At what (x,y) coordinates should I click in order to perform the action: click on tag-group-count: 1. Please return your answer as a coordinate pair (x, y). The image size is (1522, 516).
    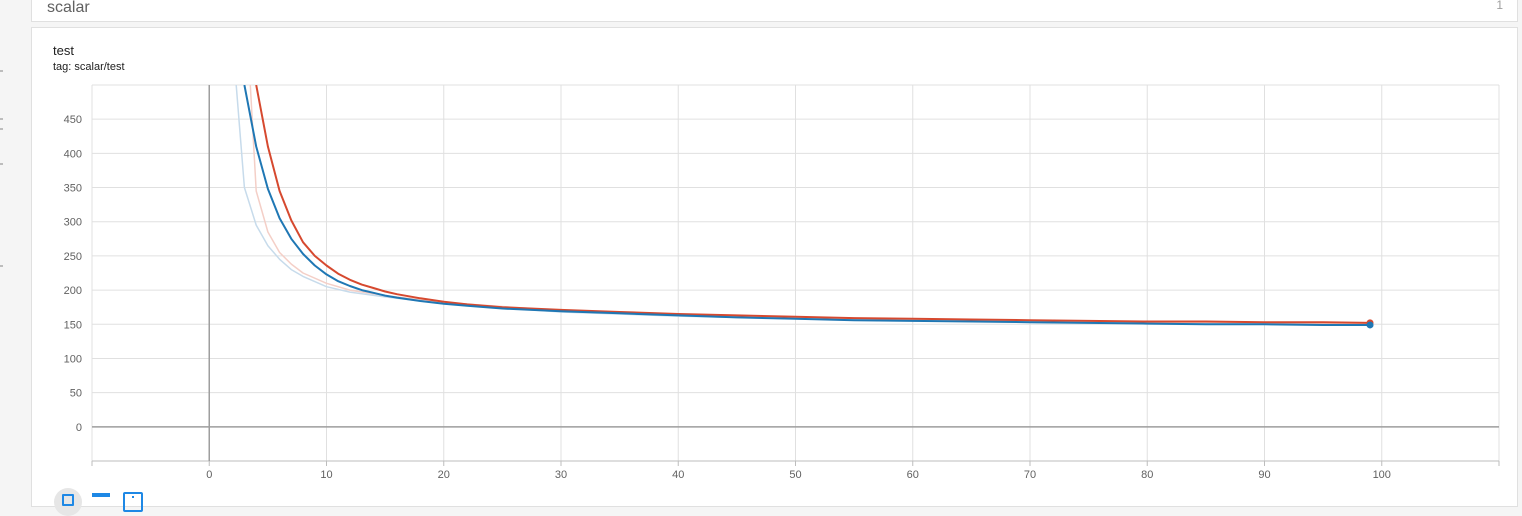
    Looking at the image, I should click on (1499, 6).